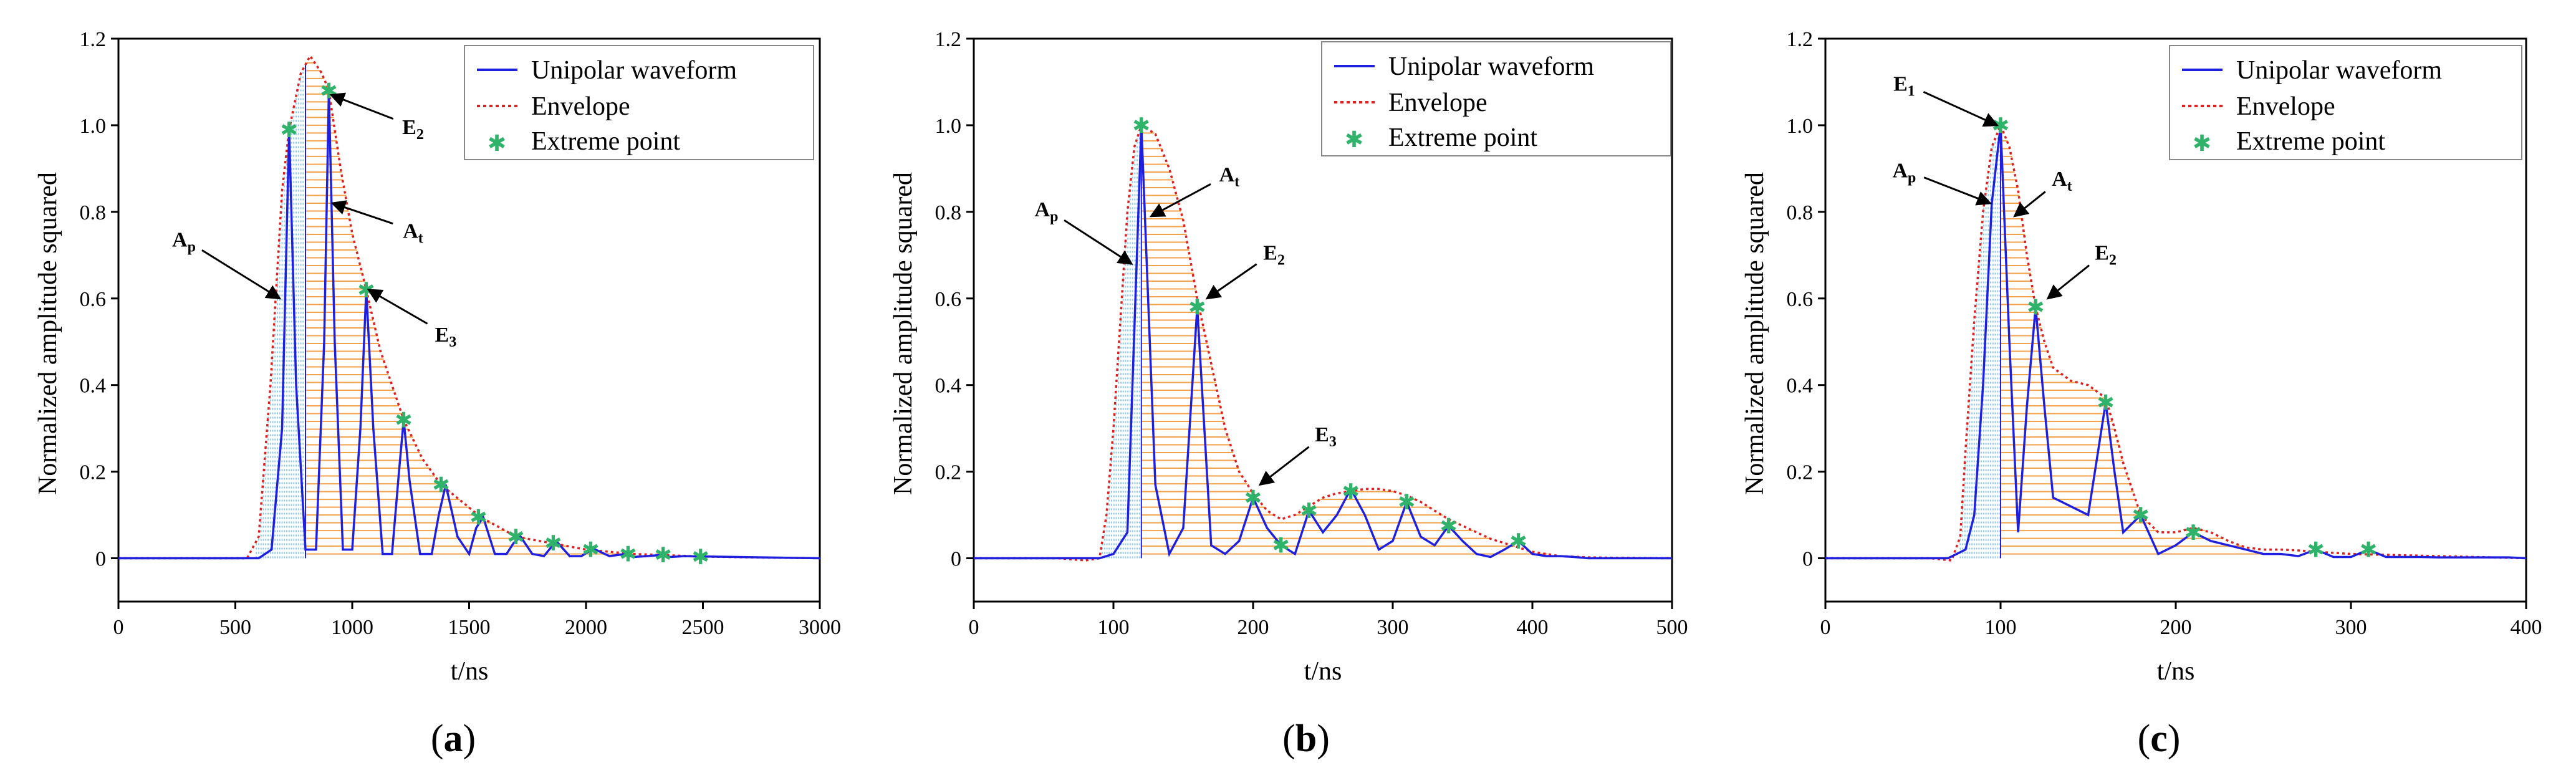  I want to click on legend-swatch-extreme: ✱, so click(2202, 143).